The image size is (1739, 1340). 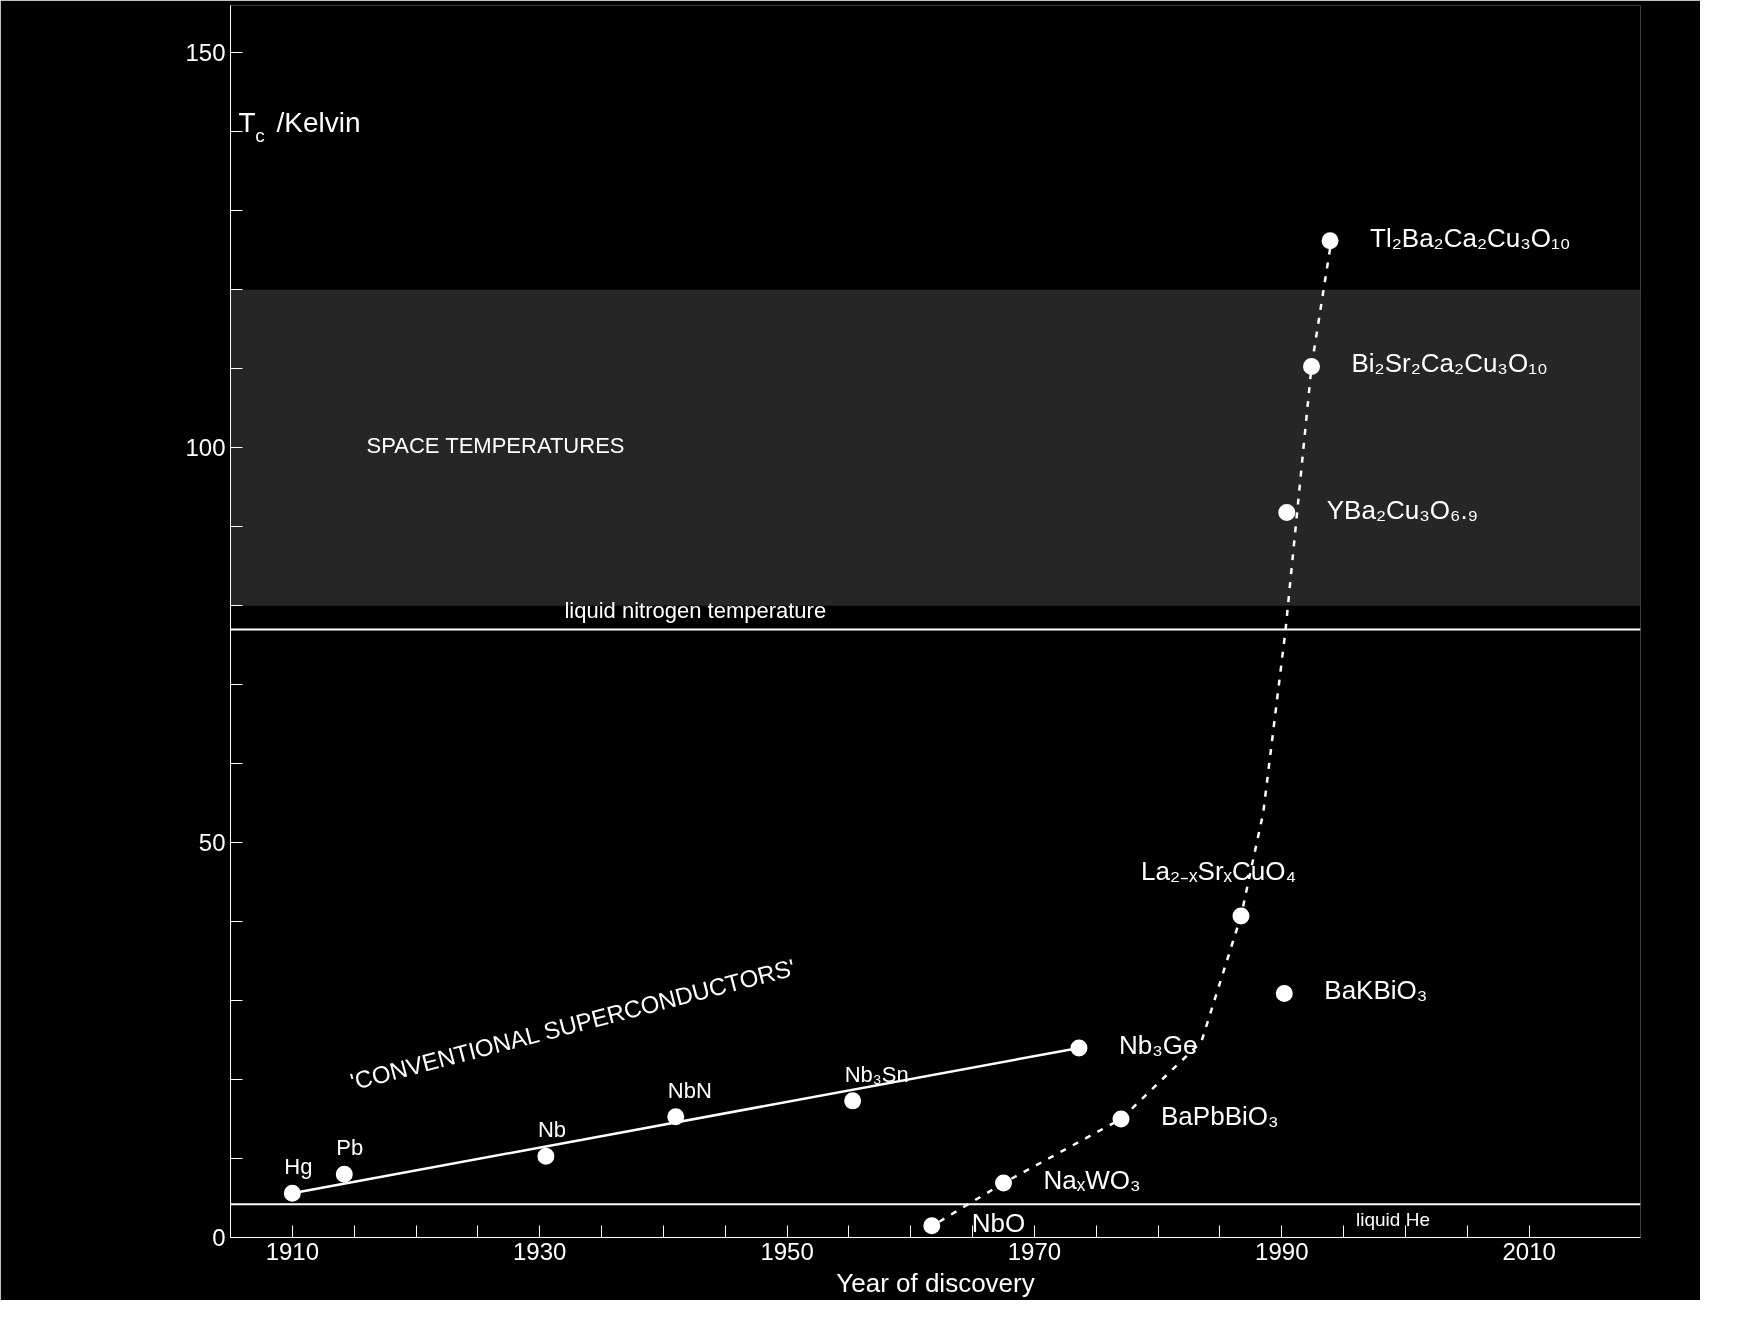 What do you see at coordinates (1282, 1251) in the screenshot?
I see `x-tick-label: 1990` at bounding box center [1282, 1251].